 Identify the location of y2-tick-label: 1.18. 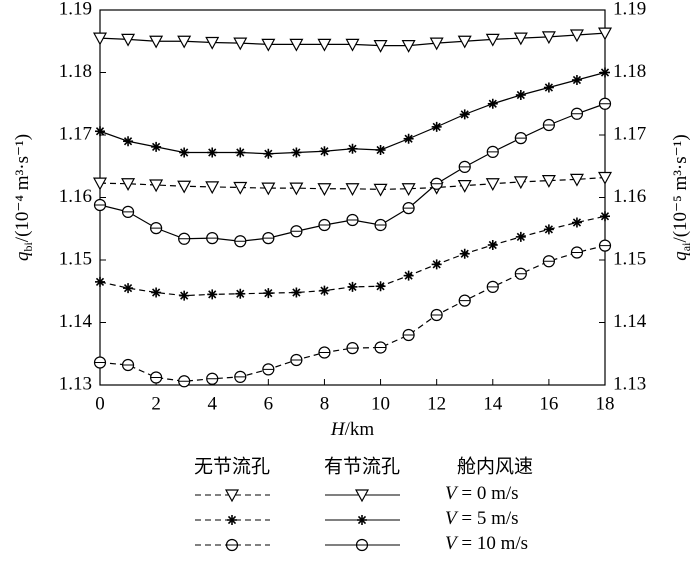
(629, 71).